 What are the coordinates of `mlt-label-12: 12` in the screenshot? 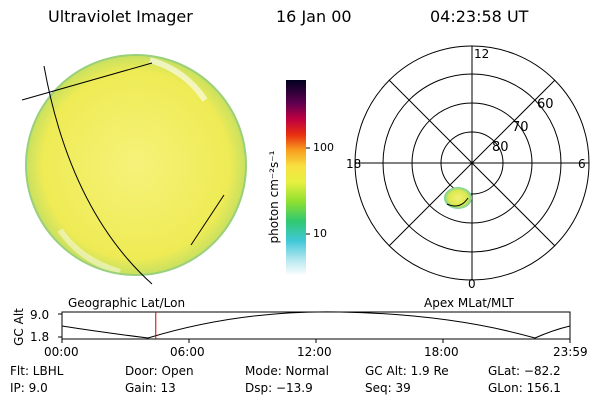 It's located at (482, 54).